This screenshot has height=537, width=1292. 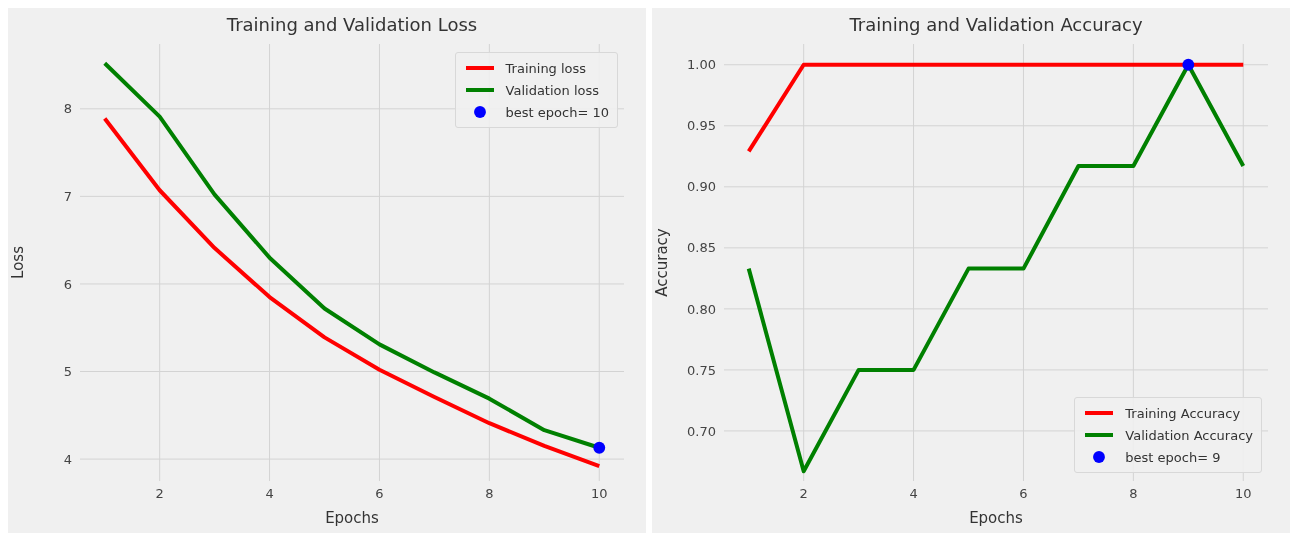 What do you see at coordinates (67, 109) in the screenshot?
I see `y-tick-label: 8` at bounding box center [67, 109].